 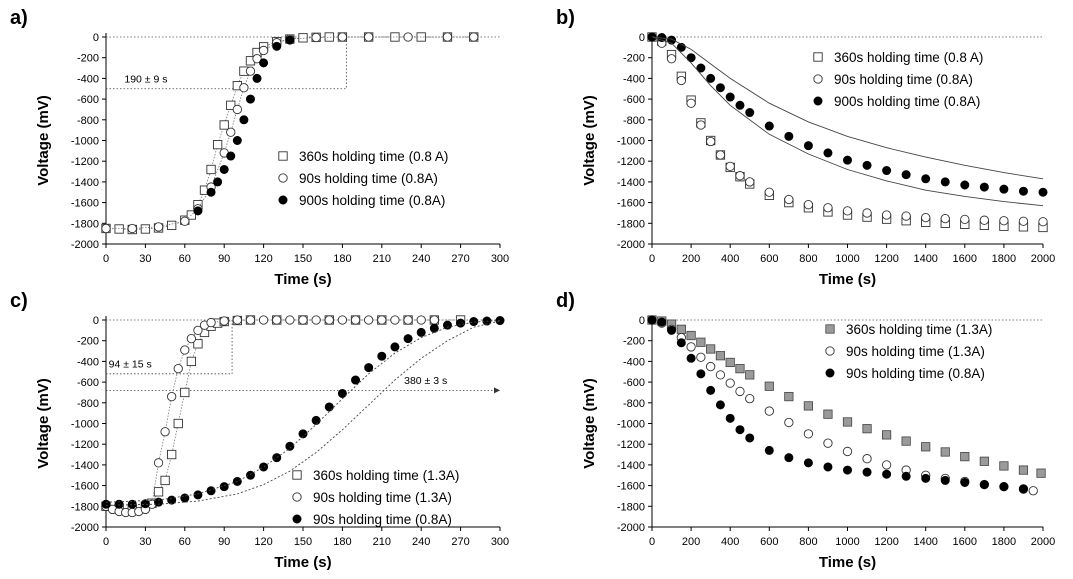 What do you see at coordinates (185, 259) in the screenshot?
I see `x-tick-label: 60` at bounding box center [185, 259].